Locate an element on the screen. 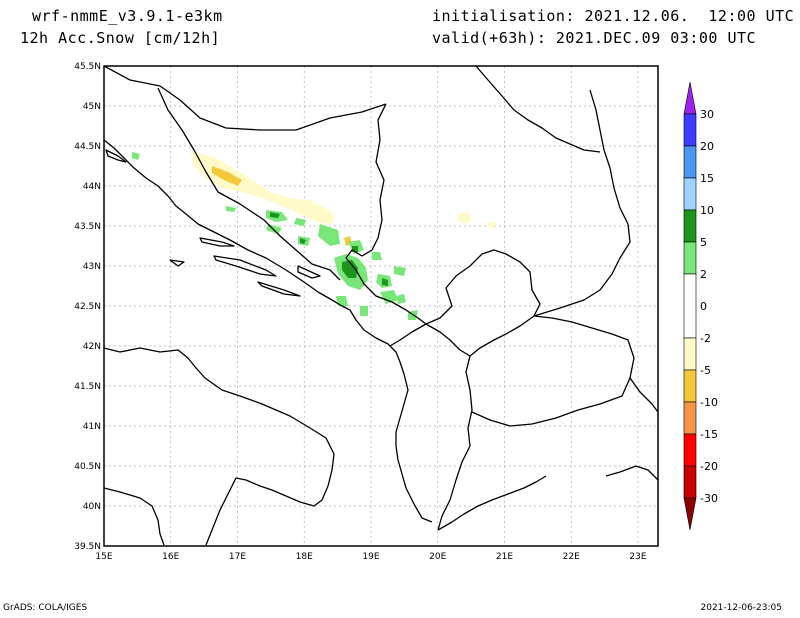  lon-tick-label: 21E is located at coordinates (504, 557).